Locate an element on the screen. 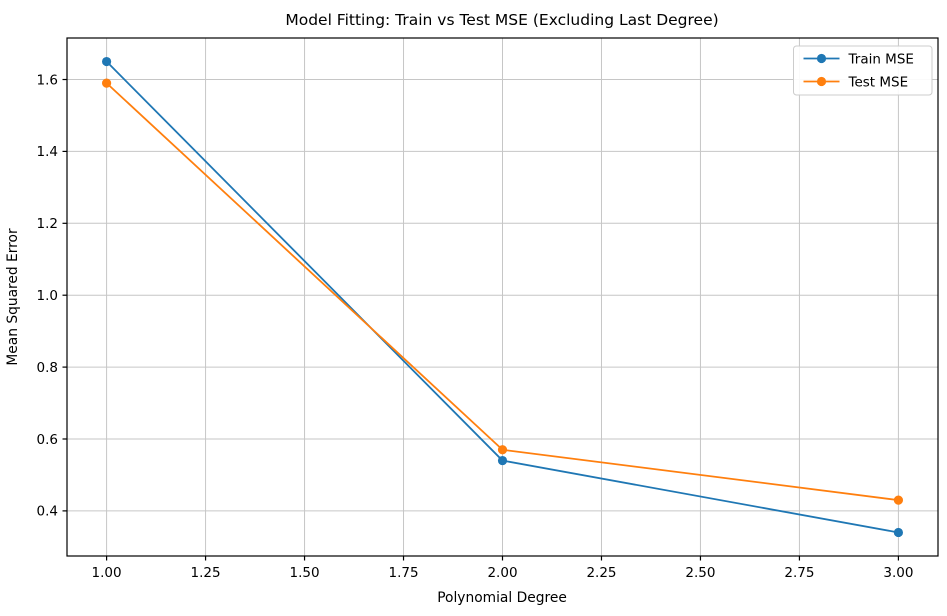  legend-label-test-mse: Test MSE is located at coordinates (878, 82).